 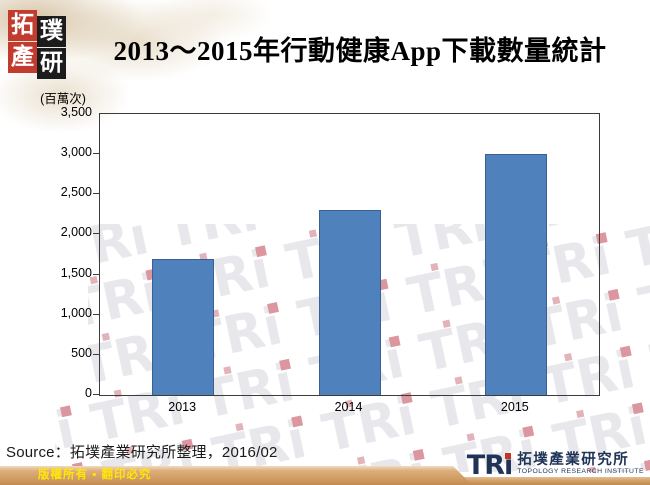 I want to click on y-axis-unit-label: (百萬次), so click(x=63, y=99).